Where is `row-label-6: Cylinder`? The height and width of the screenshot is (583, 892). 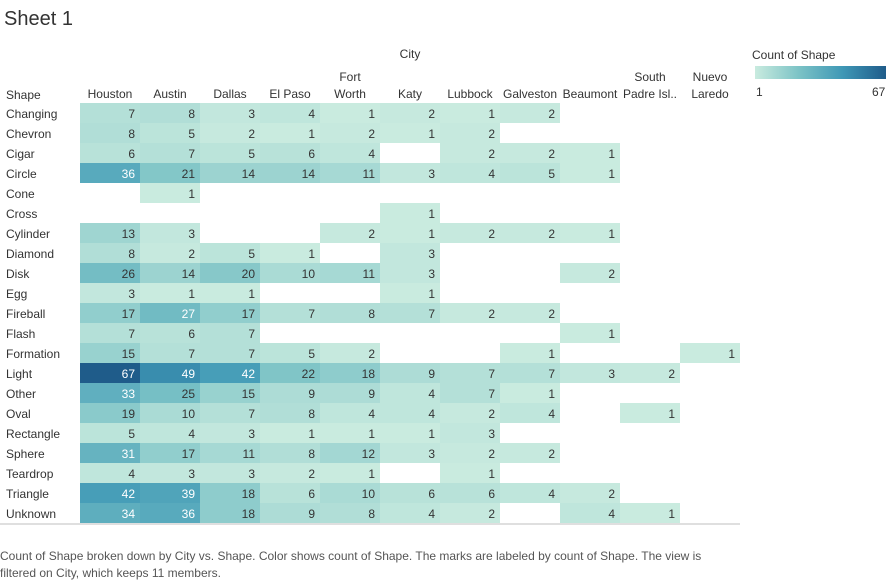
row-label-6: Cylinder is located at coordinates (28, 234).